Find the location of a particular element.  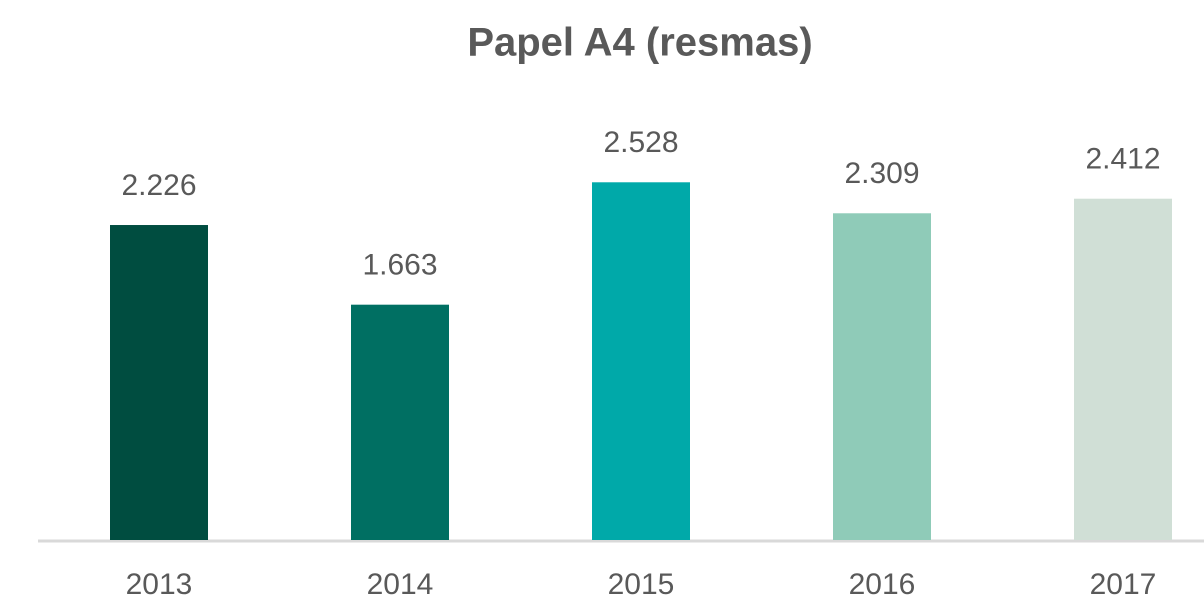

x-tick-label: 2014 is located at coordinates (400, 584).